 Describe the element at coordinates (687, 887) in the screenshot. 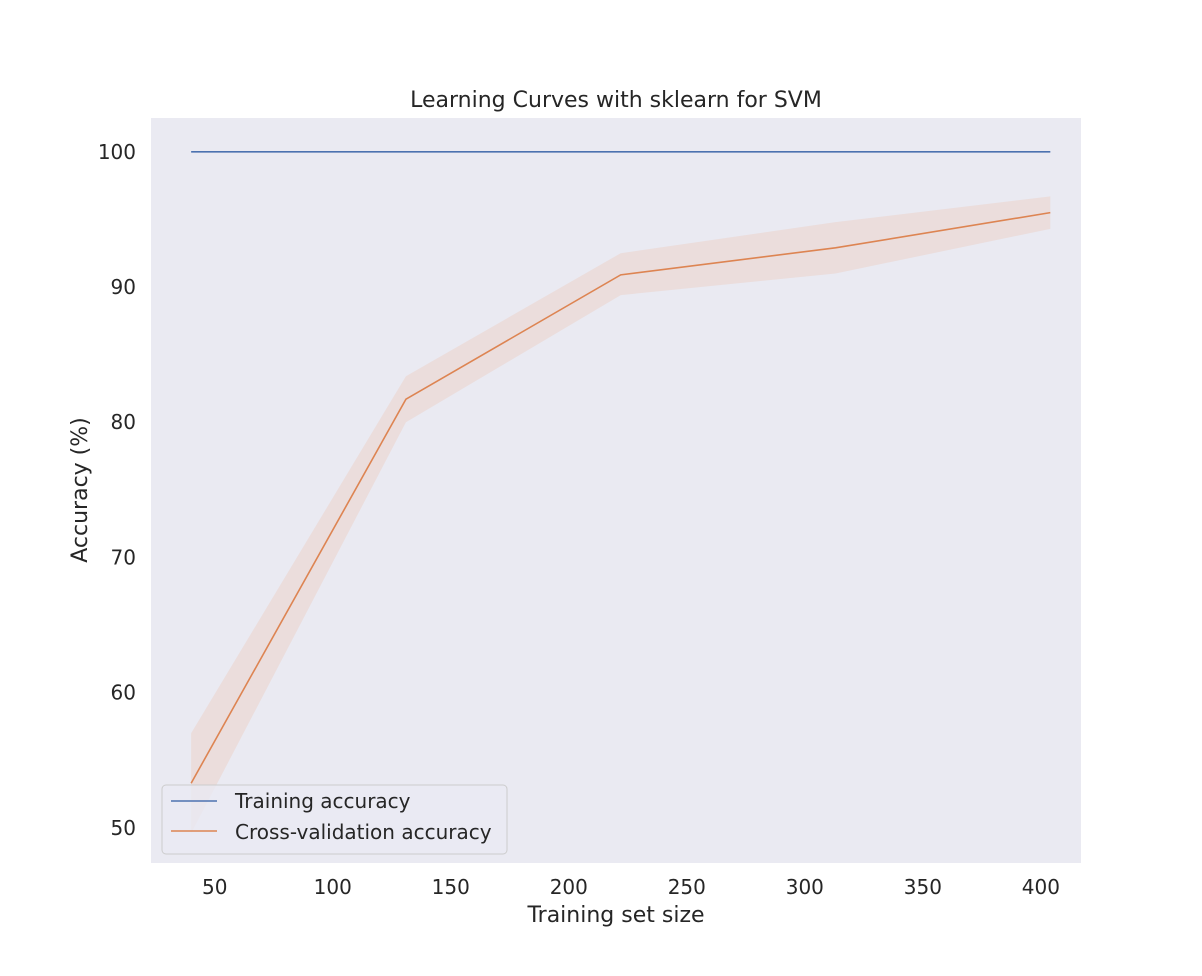

I see `x-tick-label: 250` at that location.